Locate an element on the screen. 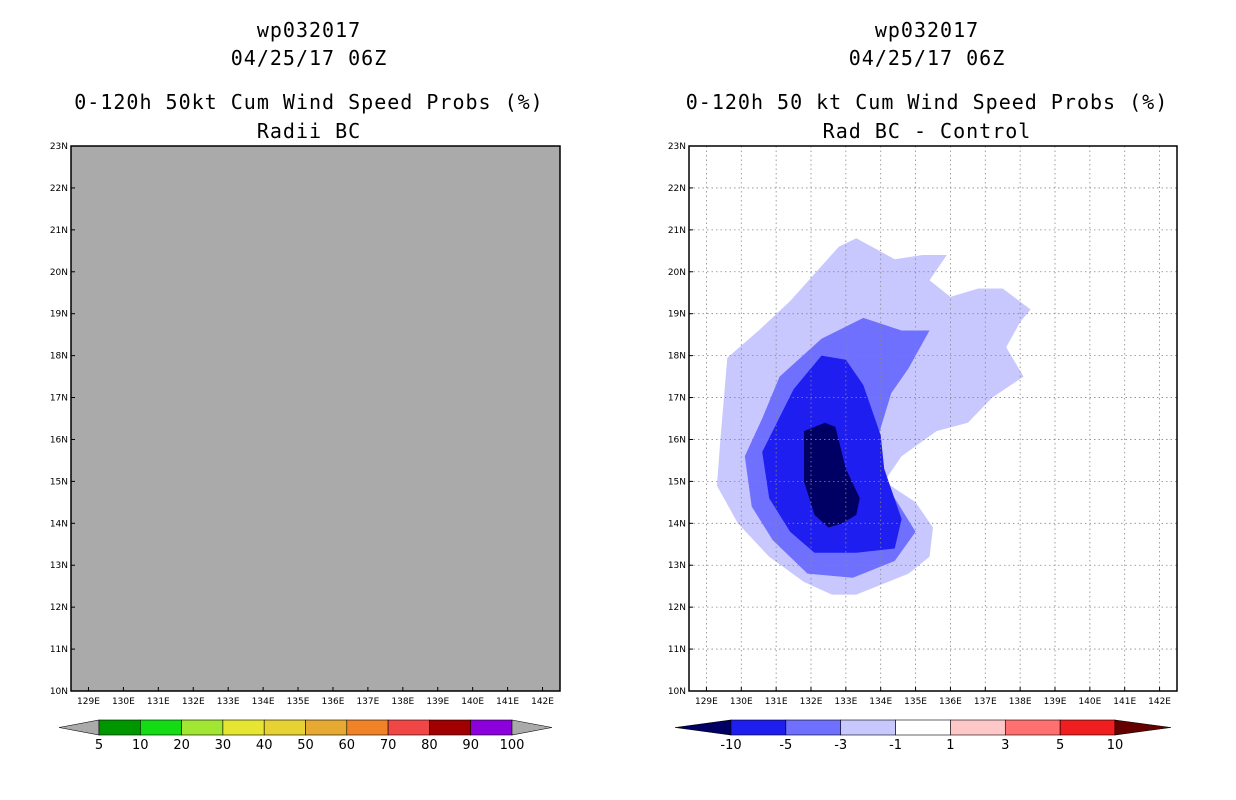 This screenshot has height=800, width=1236. colorbar-label: 80 is located at coordinates (429, 745).